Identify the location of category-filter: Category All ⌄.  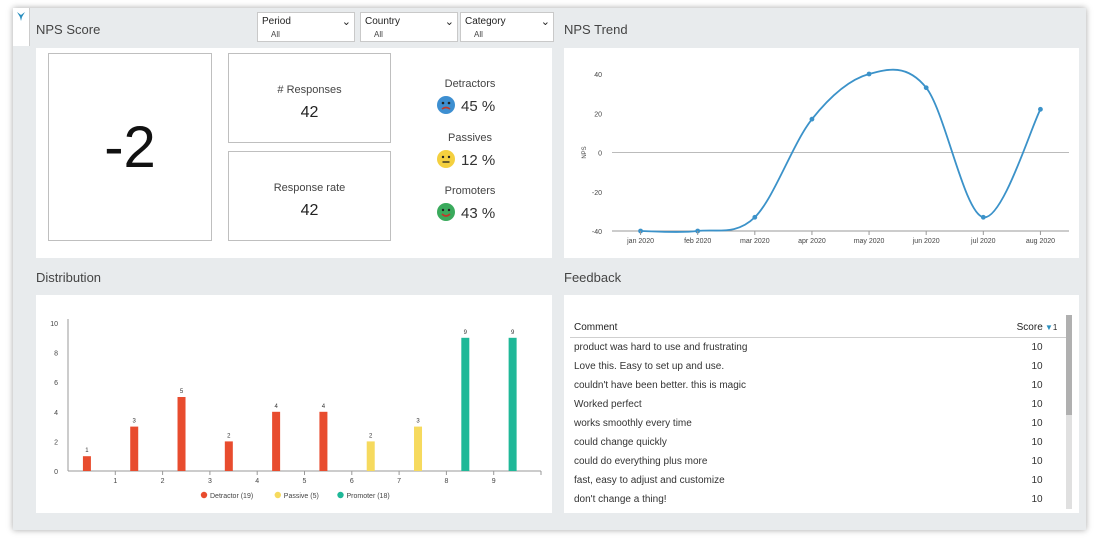
(507, 27).